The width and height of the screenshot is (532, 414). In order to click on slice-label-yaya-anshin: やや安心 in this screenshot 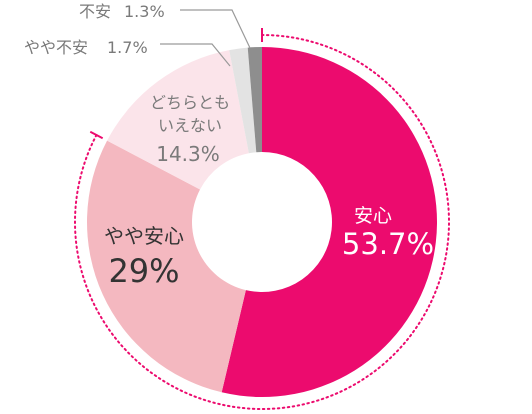, I will do `click(144, 236)`.